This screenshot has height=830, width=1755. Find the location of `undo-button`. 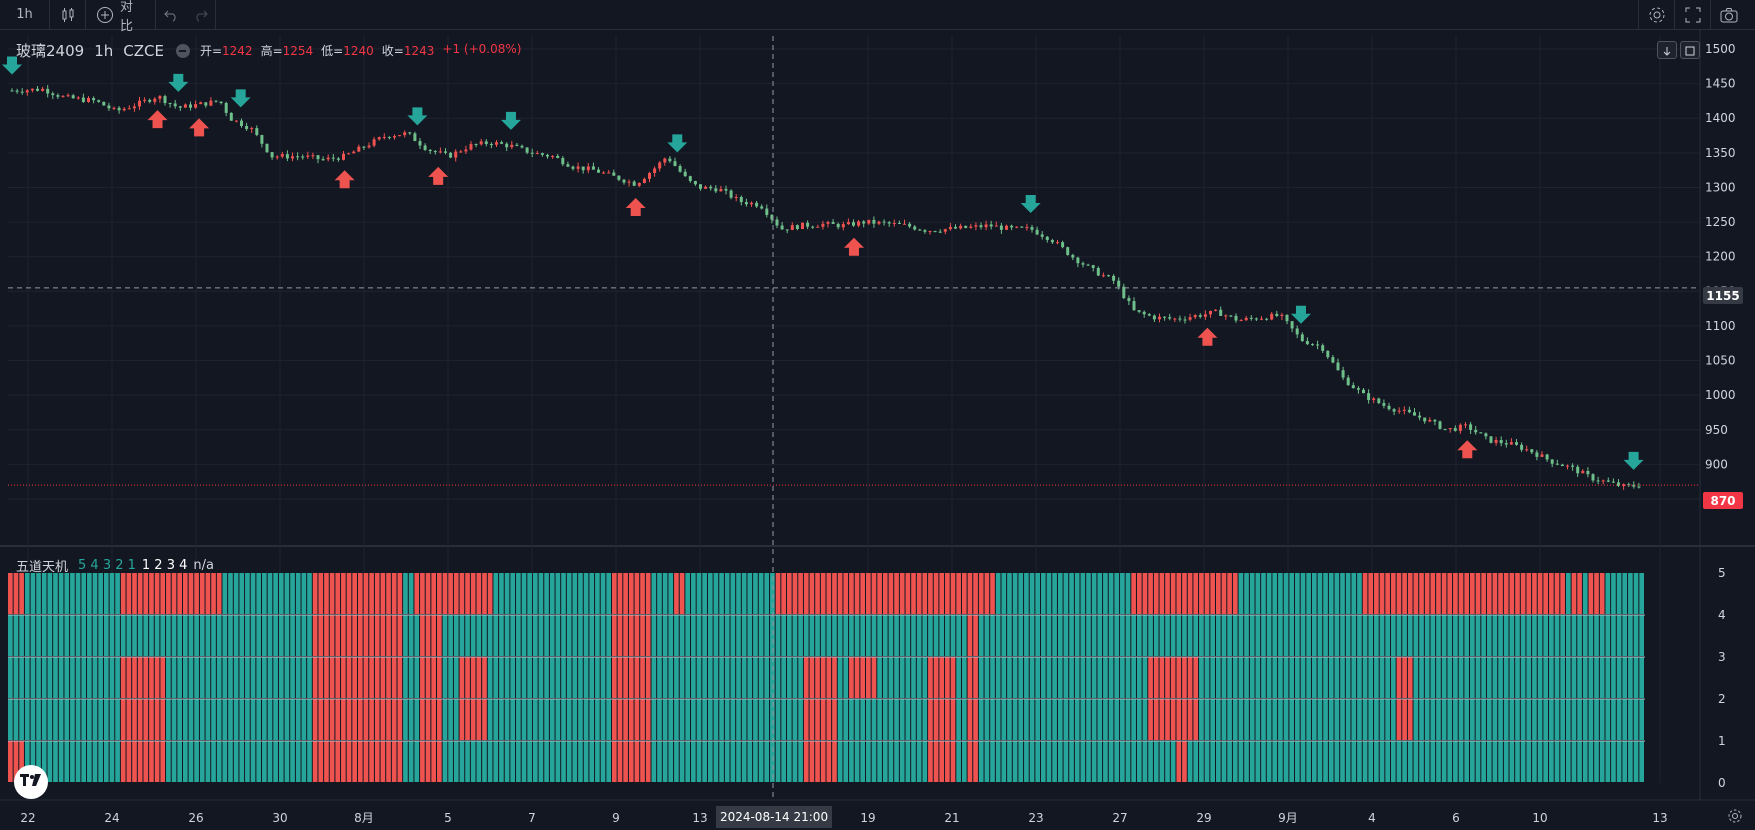

undo-button is located at coordinates (171, 15).